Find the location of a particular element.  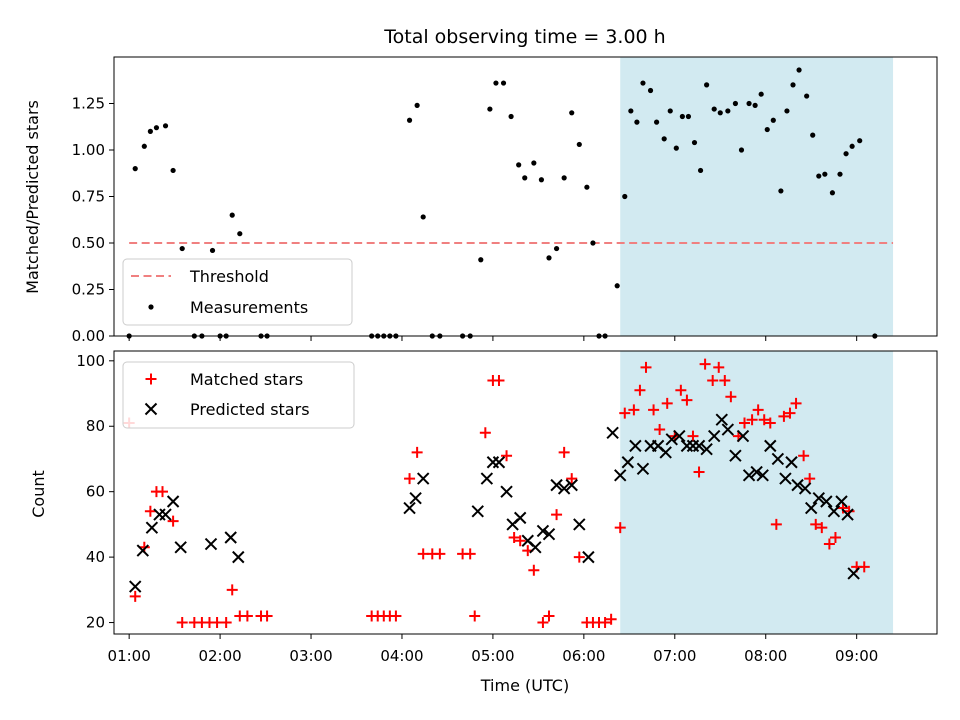

x-tick-label: 05:00 is located at coordinates (492, 656).